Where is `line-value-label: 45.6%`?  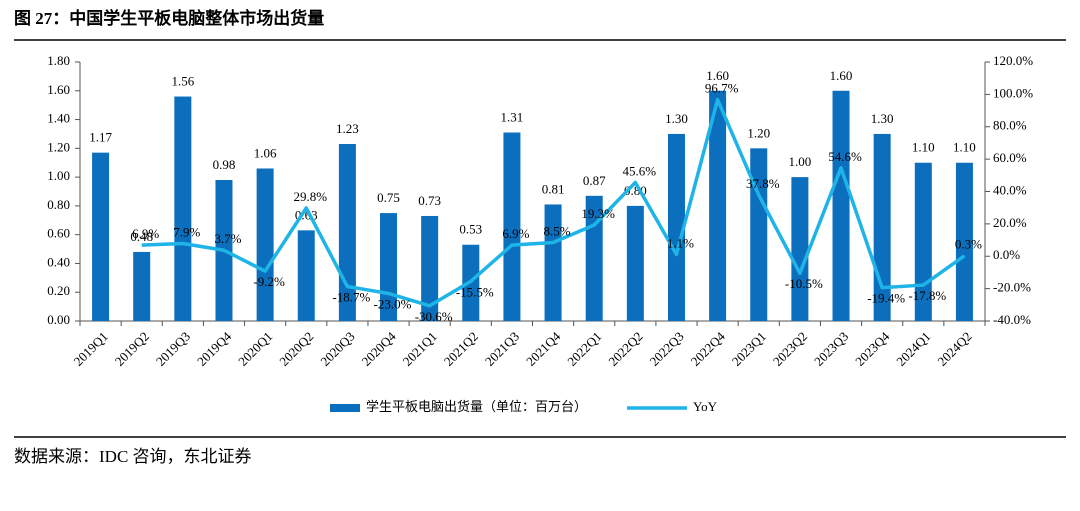 line-value-label: 45.6% is located at coordinates (640, 170).